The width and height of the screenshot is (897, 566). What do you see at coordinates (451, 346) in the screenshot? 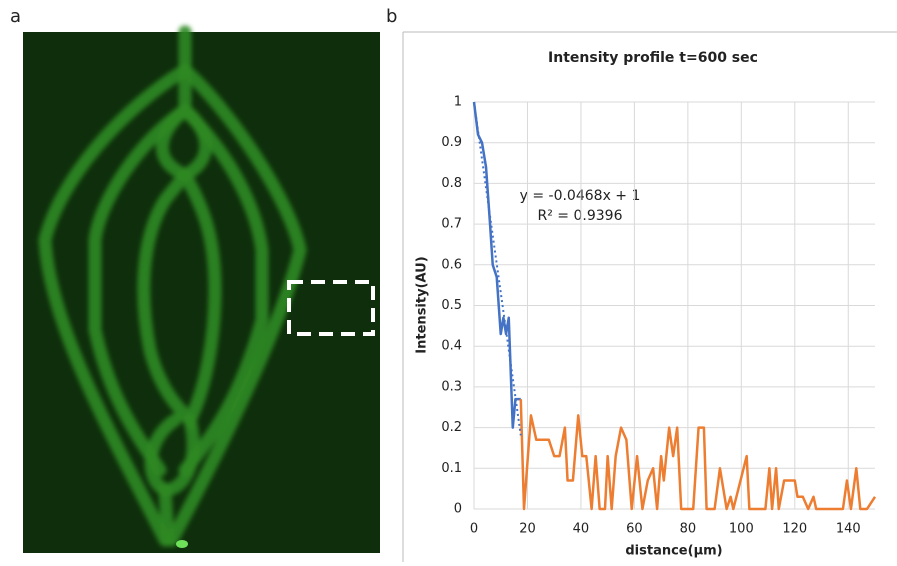
I see `y-tick-label: 0.4` at bounding box center [451, 346].